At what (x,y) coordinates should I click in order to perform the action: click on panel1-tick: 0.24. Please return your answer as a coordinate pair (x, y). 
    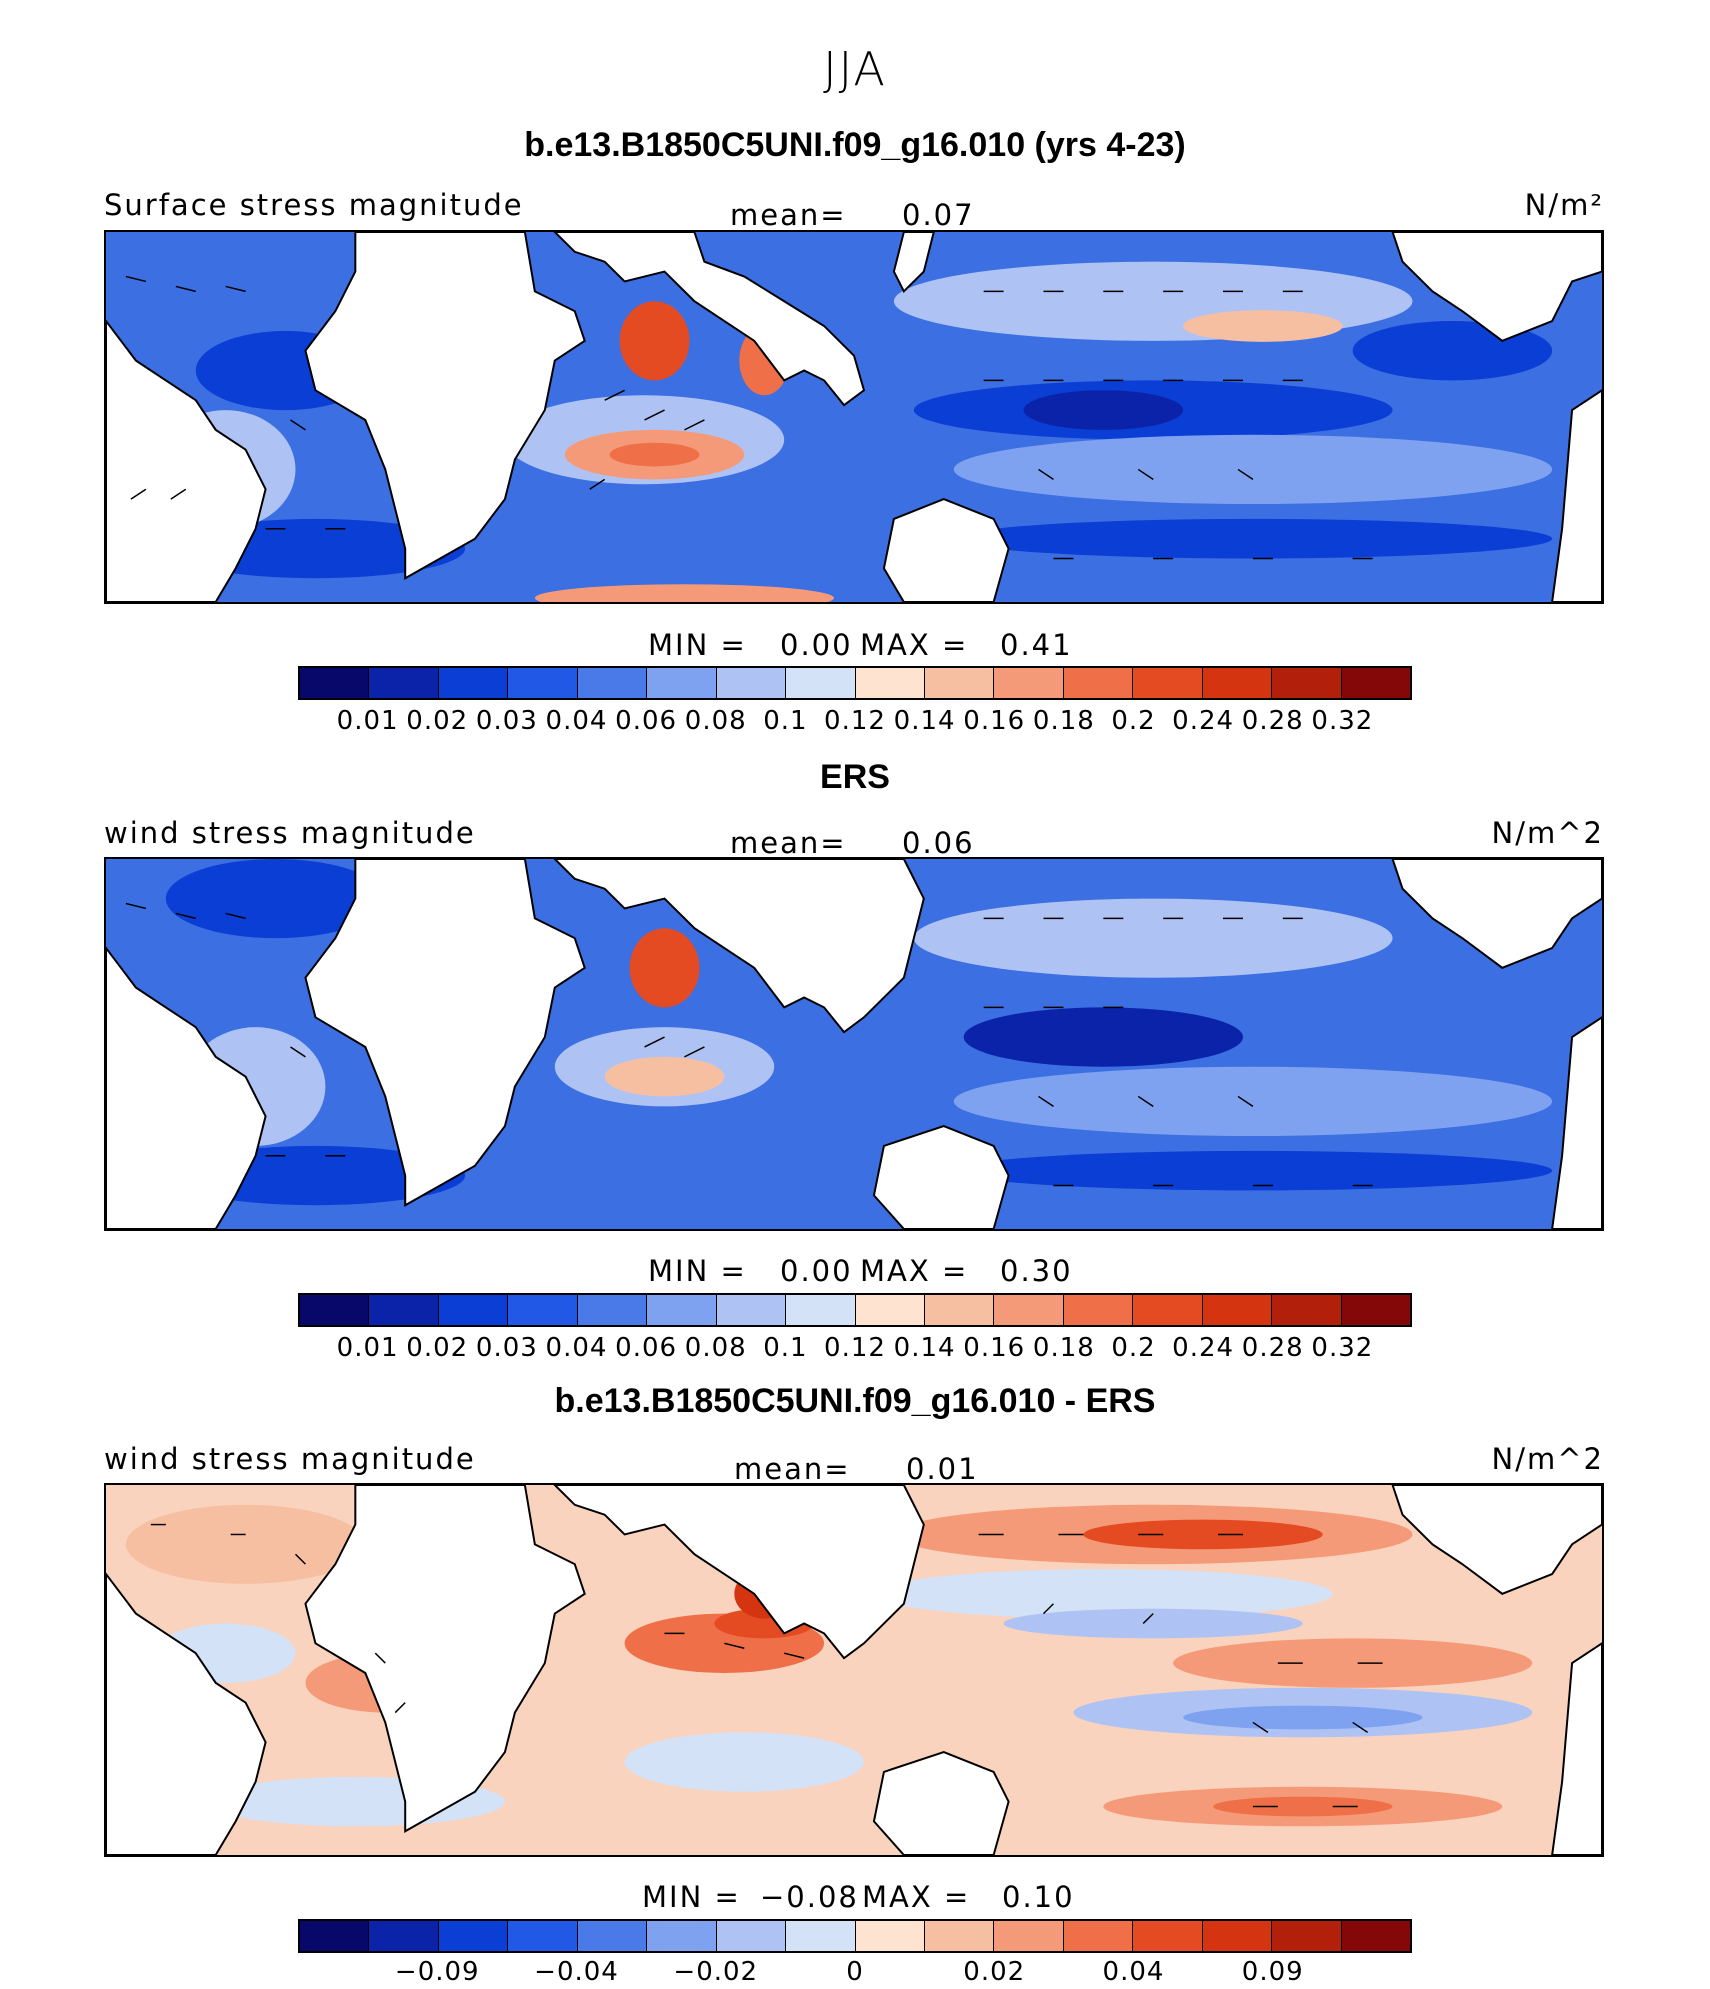
    Looking at the image, I should click on (1203, 721).